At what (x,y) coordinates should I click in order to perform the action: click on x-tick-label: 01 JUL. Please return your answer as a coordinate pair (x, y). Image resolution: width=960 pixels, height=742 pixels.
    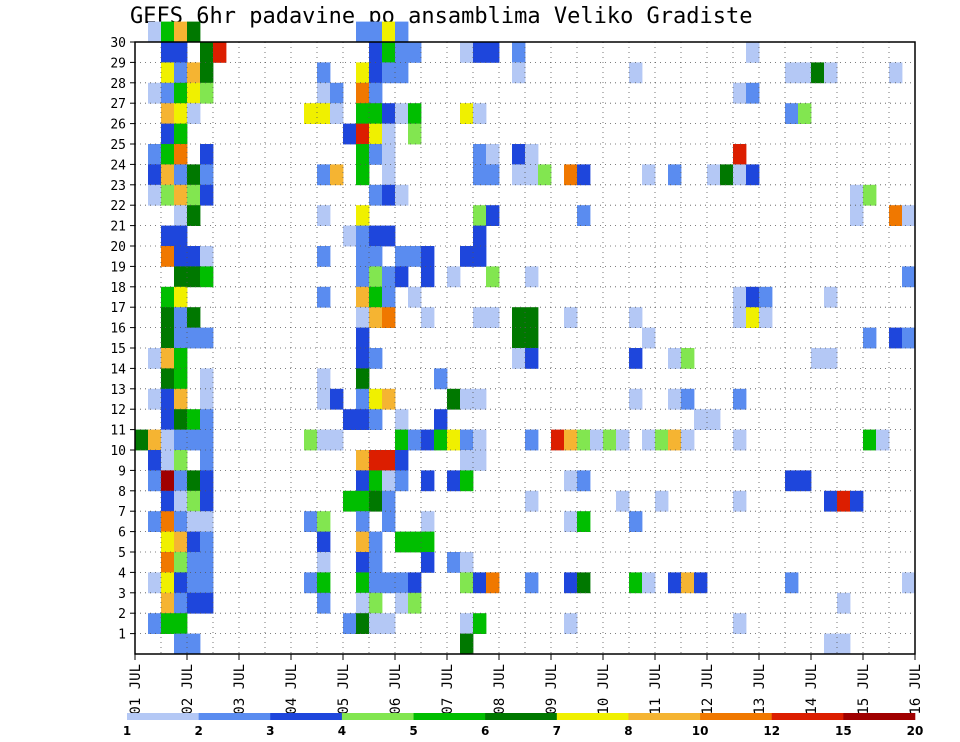
    Looking at the image, I should click on (136, 689).